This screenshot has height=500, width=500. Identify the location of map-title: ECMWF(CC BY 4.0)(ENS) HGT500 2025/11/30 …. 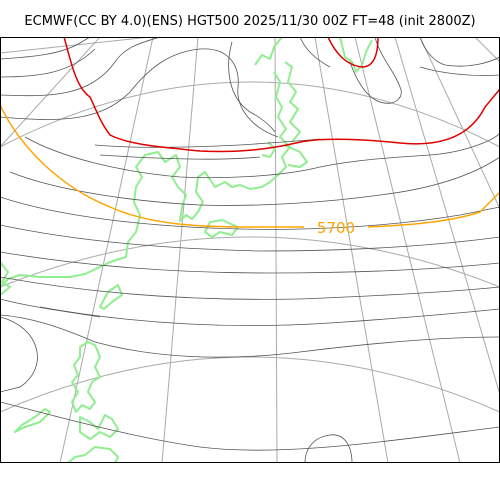
(250, 21).